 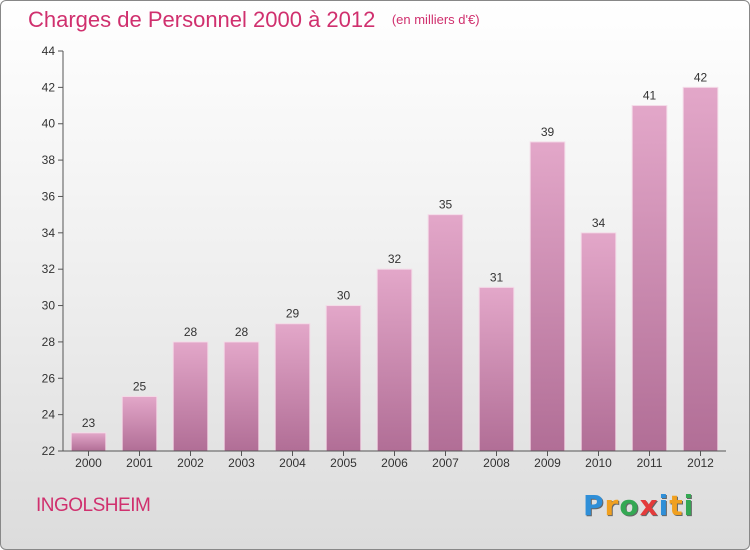 I want to click on y-tick-label: 34, so click(x=49, y=233).